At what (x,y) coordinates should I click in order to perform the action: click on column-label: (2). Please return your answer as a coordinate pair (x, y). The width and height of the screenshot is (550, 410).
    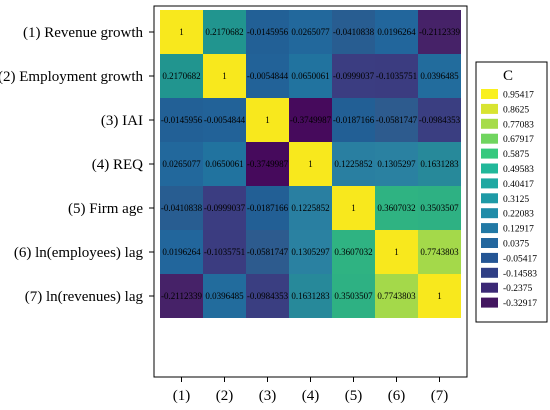
    Looking at the image, I should click on (225, 396).